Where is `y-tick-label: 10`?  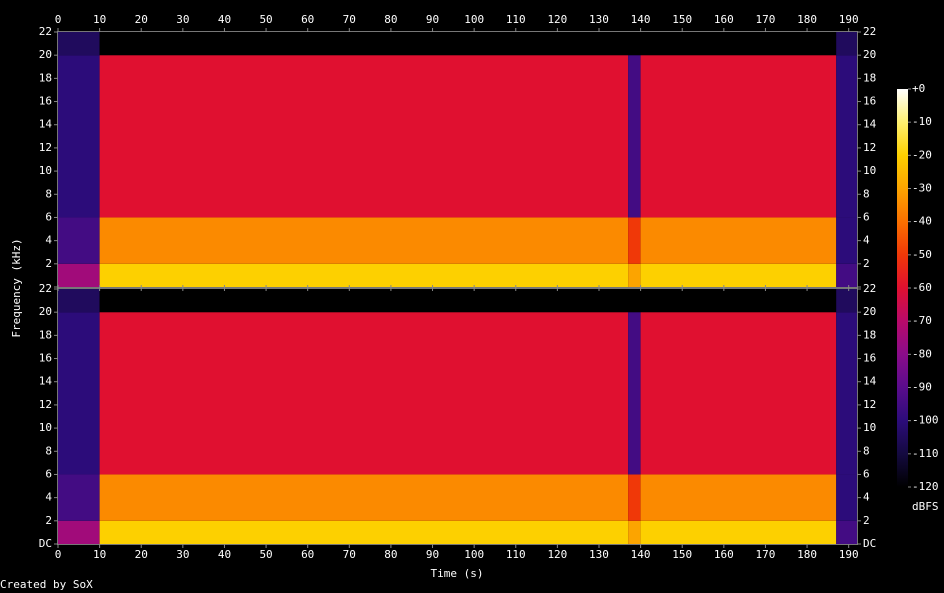
y-tick-label: 10 is located at coordinates (869, 170).